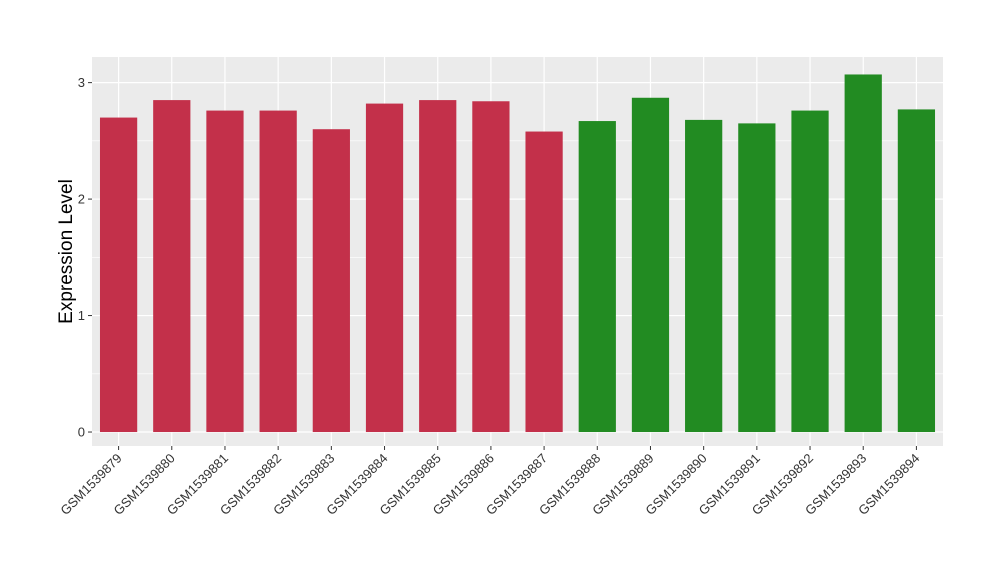 The width and height of the screenshot is (1000, 580). Describe the element at coordinates (491, 267) in the screenshot. I see `bar-GSM1539886` at that location.